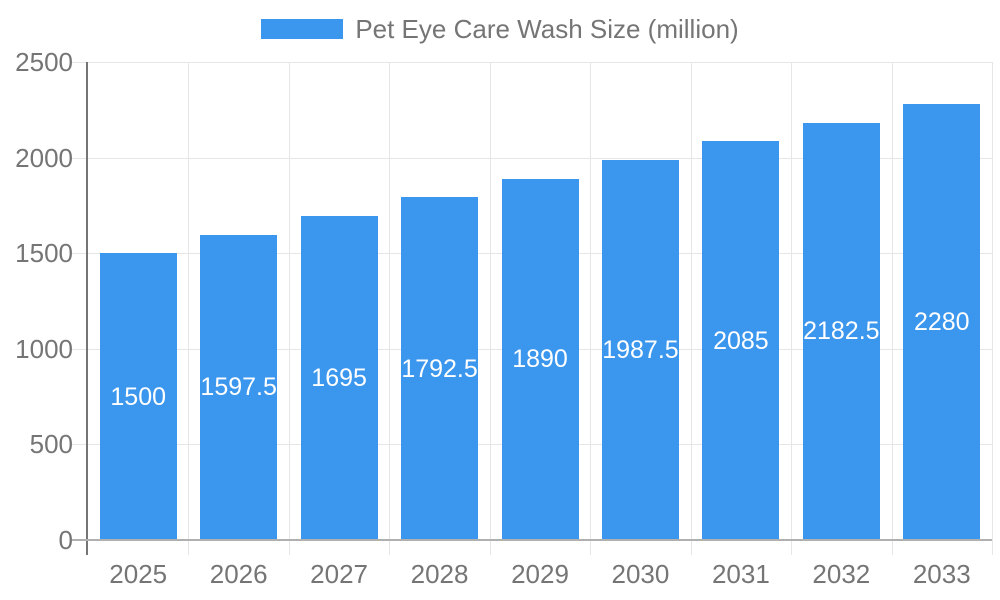 Image resolution: width=1000 pixels, height=600 pixels. What do you see at coordinates (44, 253) in the screenshot?
I see `y-axis-tick-label: 1500` at bounding box center [44, 253].